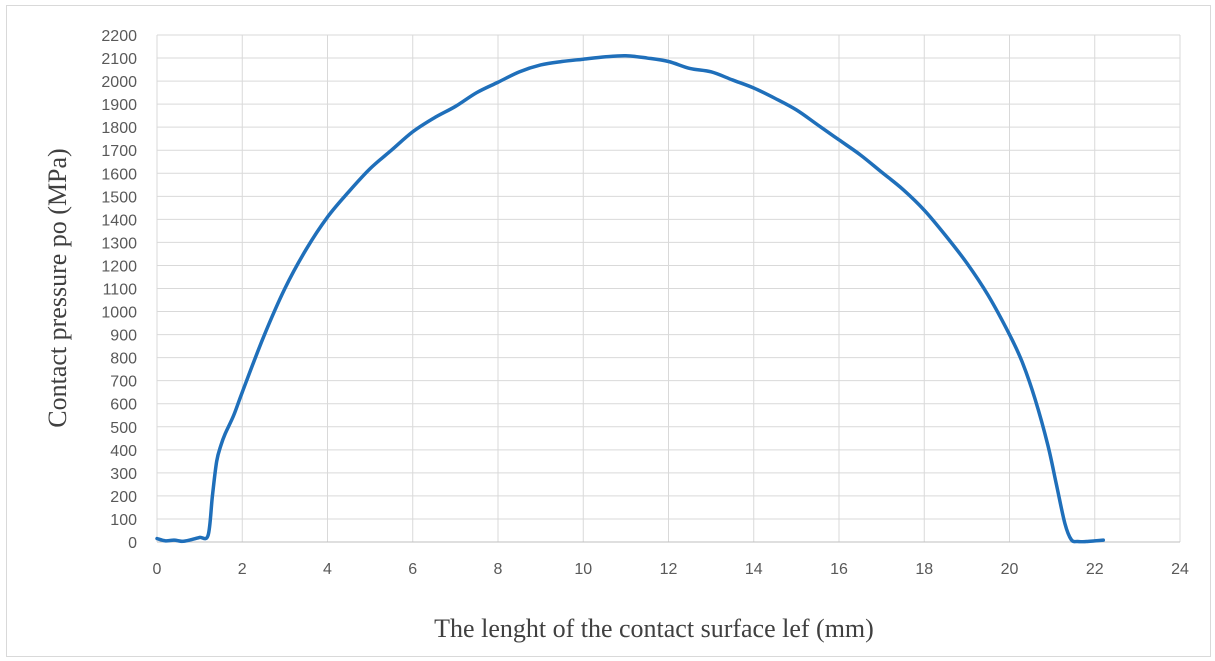  What do you see at coordinates (242, 569) in the screenshot?
I see `x-tick-label: 2` at bounding box center [242, 569].